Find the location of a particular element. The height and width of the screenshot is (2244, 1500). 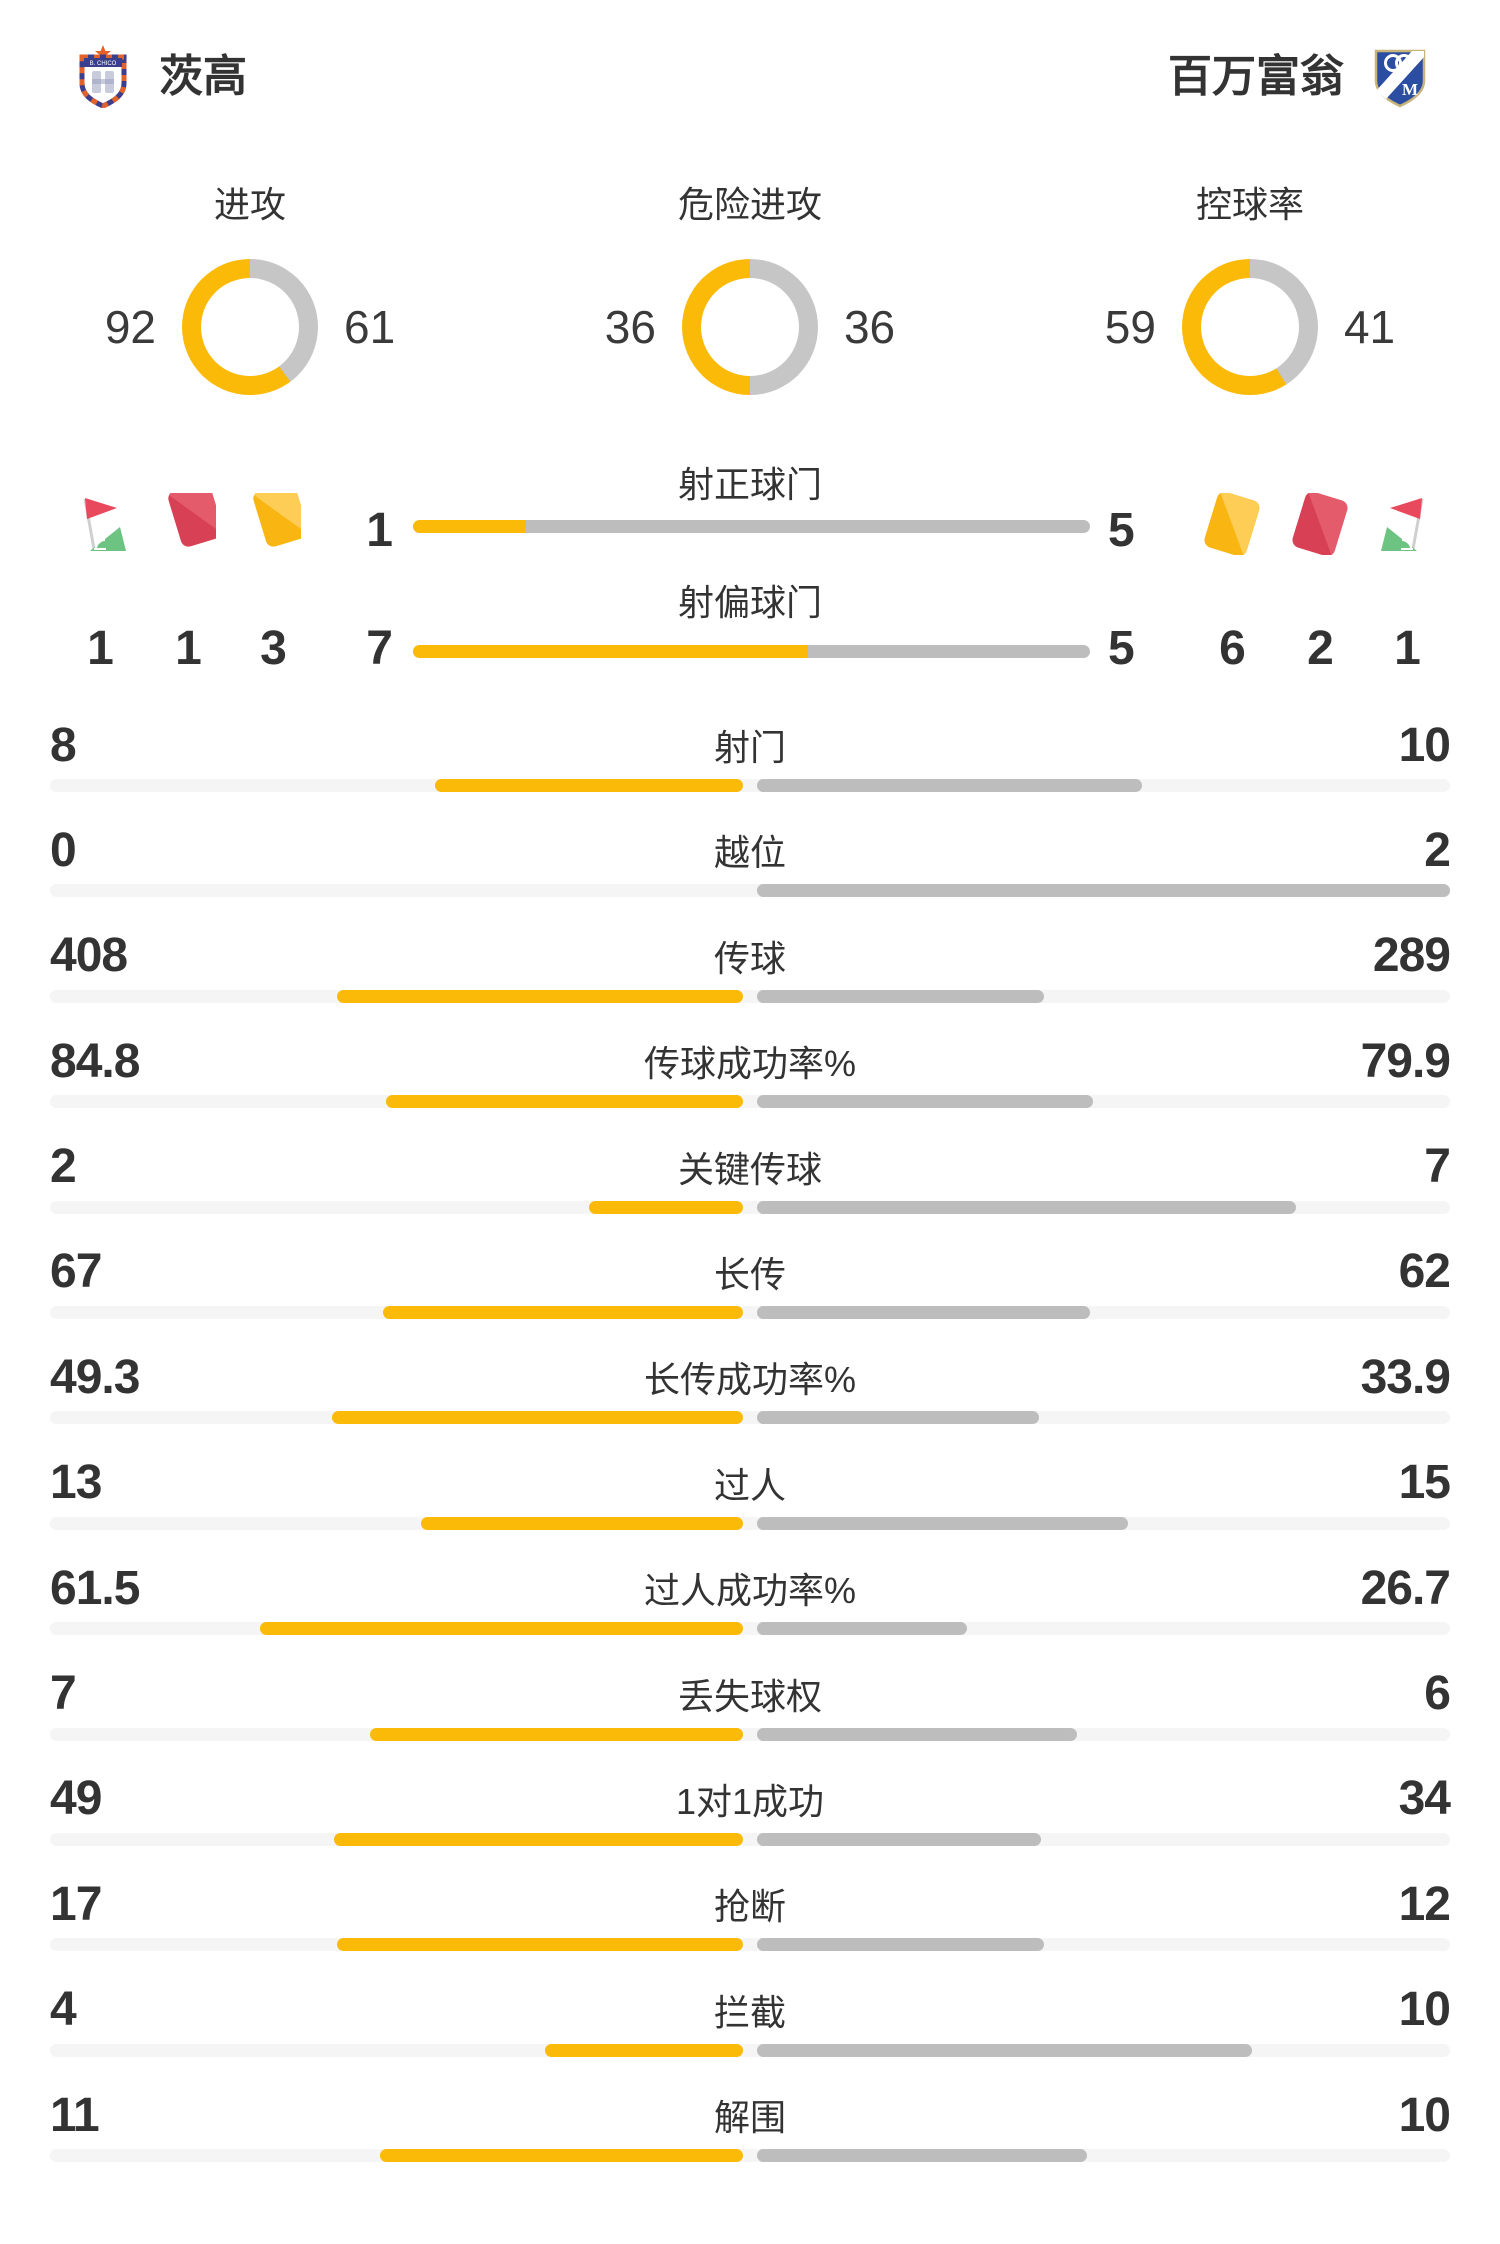

stat-line: 49 1对1成功 34 is located at coordinates (750, 1783).